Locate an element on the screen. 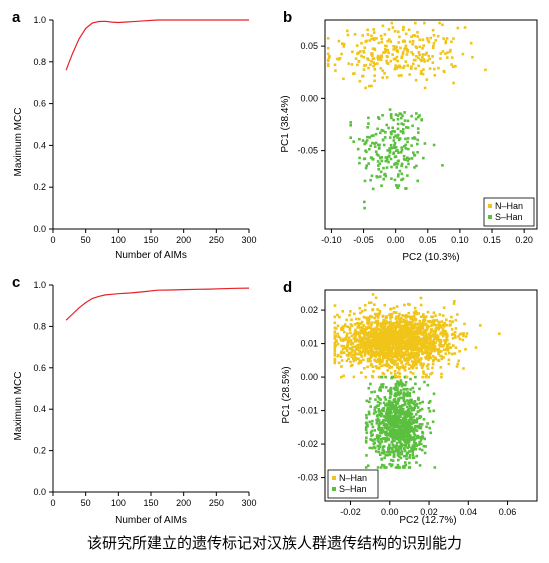 The image size is (549, 563). panel-c-label: c is located at coordinates (16, 282).